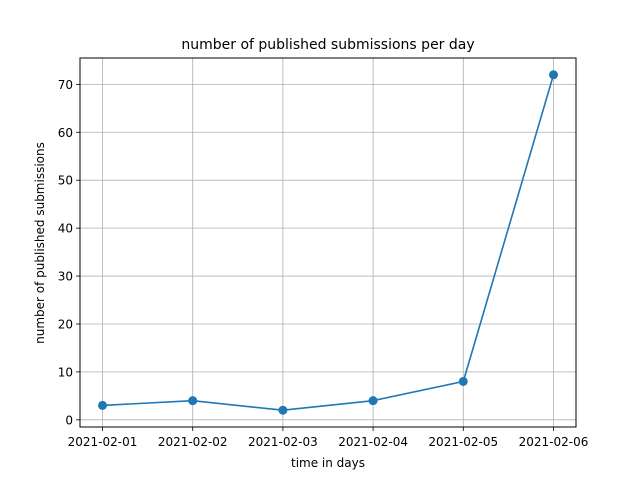 This screenshot has width=640, height=480. I want to click on y-tick-label: 70, so click(65, 85).